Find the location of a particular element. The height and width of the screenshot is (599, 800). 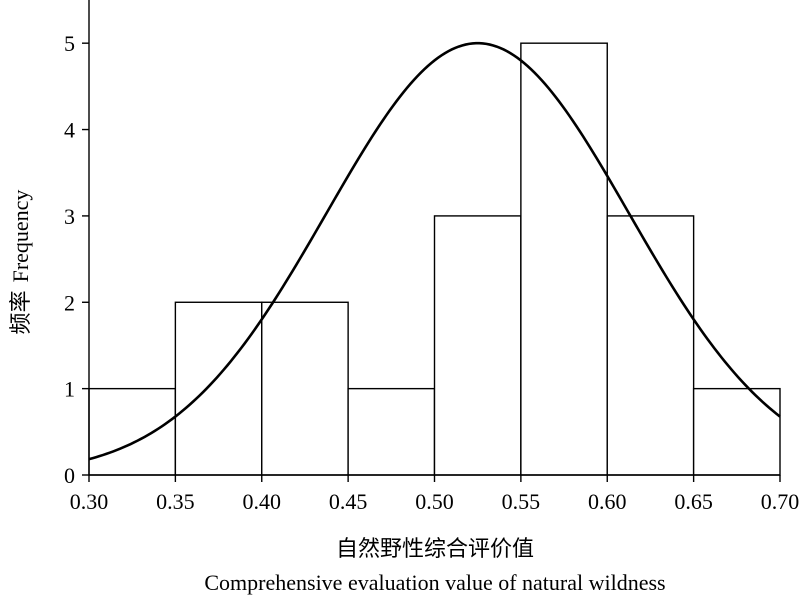

x-tick-label-0.65: 0.65 is located at coordinates (693, 501).